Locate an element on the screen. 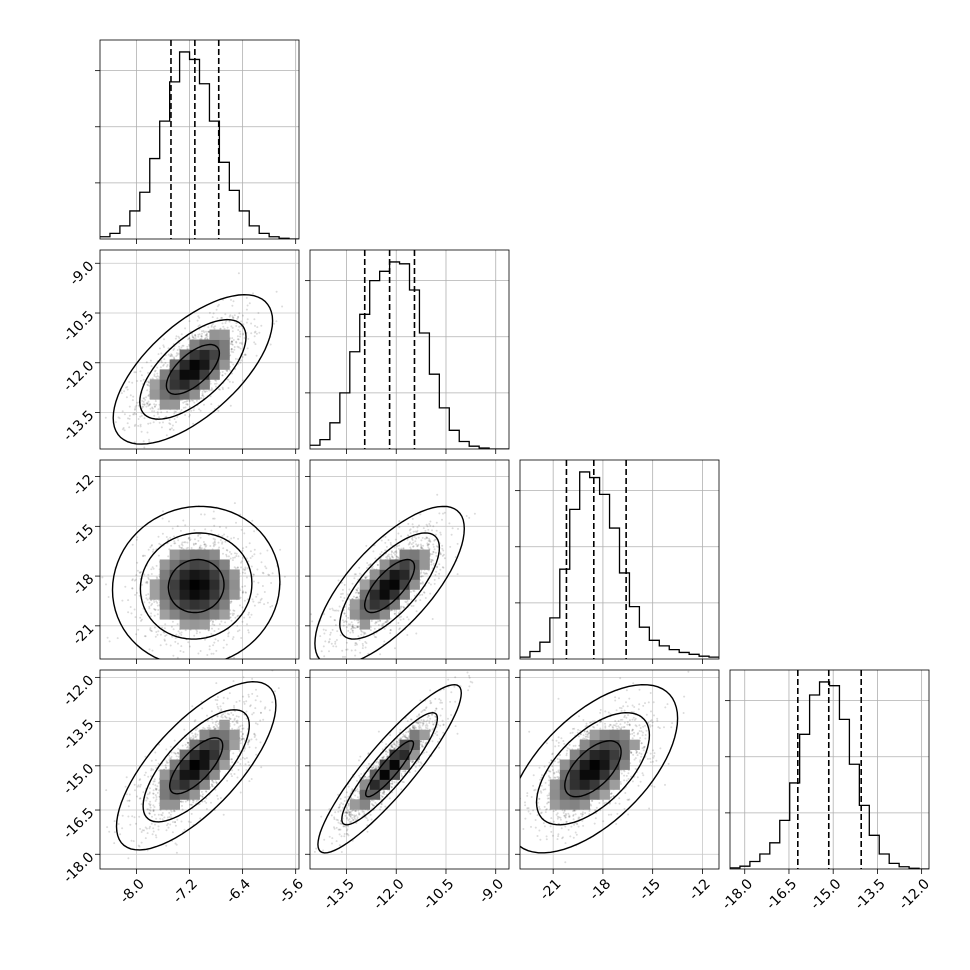 This screenshot has width=970, height=970. x-tick-label: -5.6 is located at coordinates (291, 891).